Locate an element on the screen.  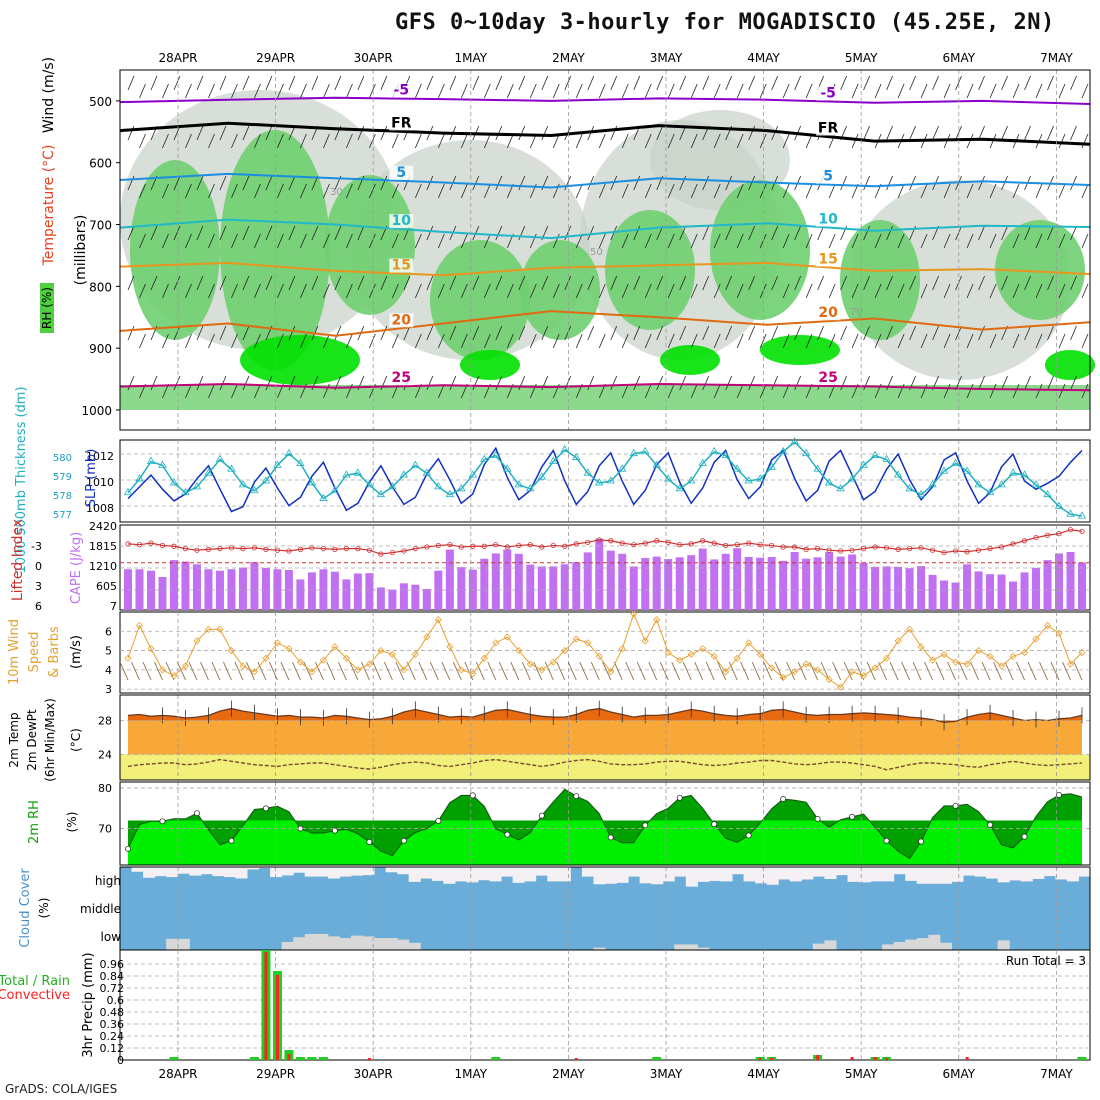
precip-convective-bar is located at coordinates (967, 1058).